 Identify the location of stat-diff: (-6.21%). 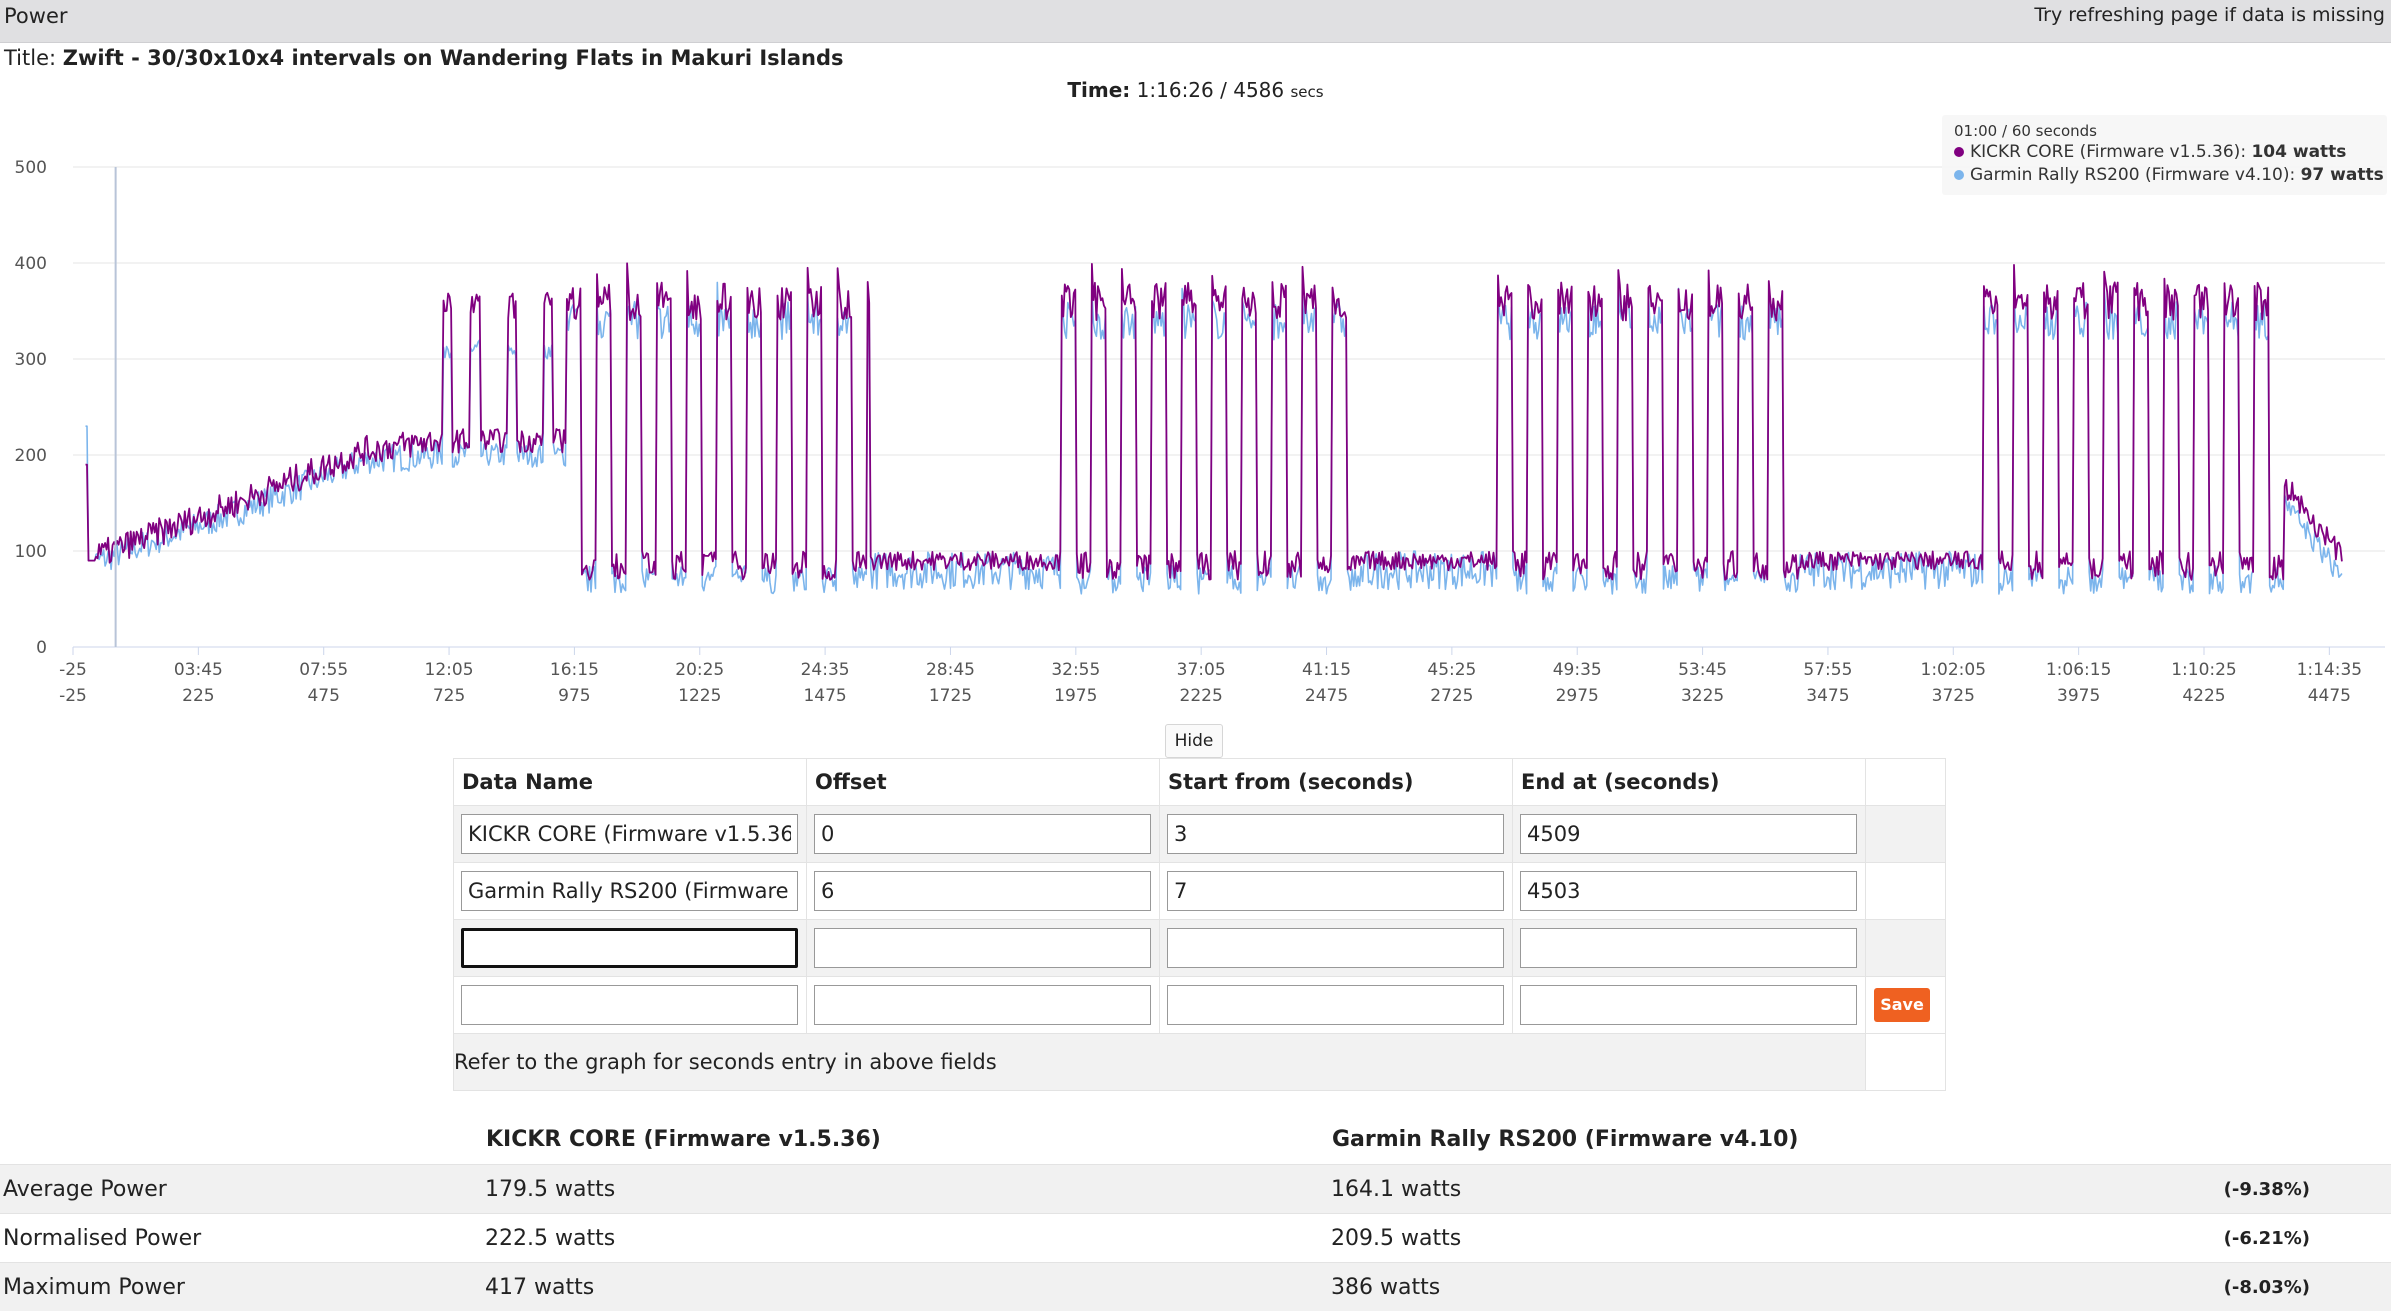
(2282, 1238).